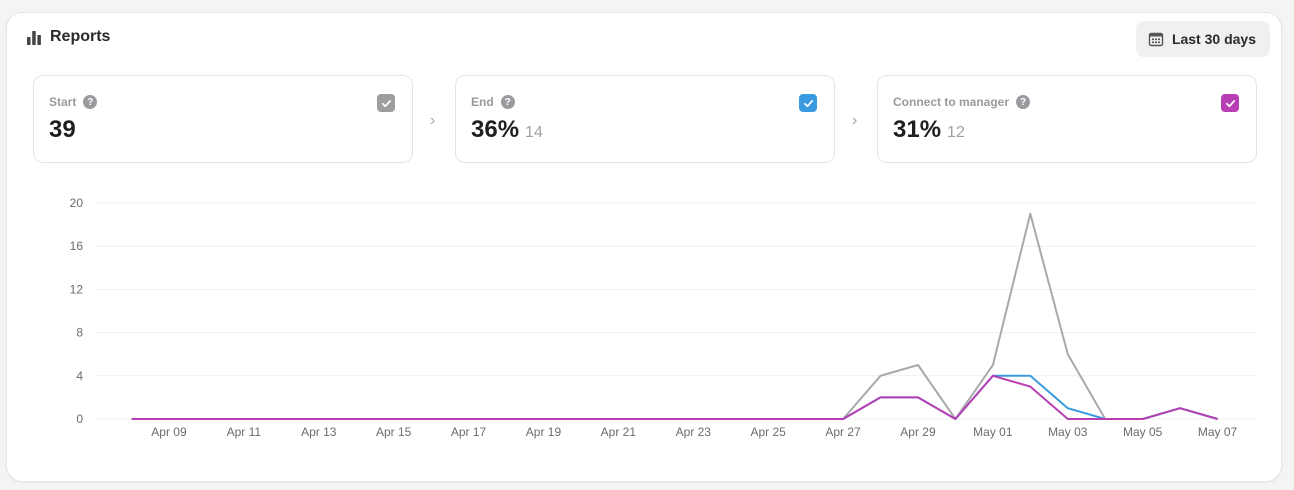  I want to click on metric-value-row: 31% 12, so click(929, 130).